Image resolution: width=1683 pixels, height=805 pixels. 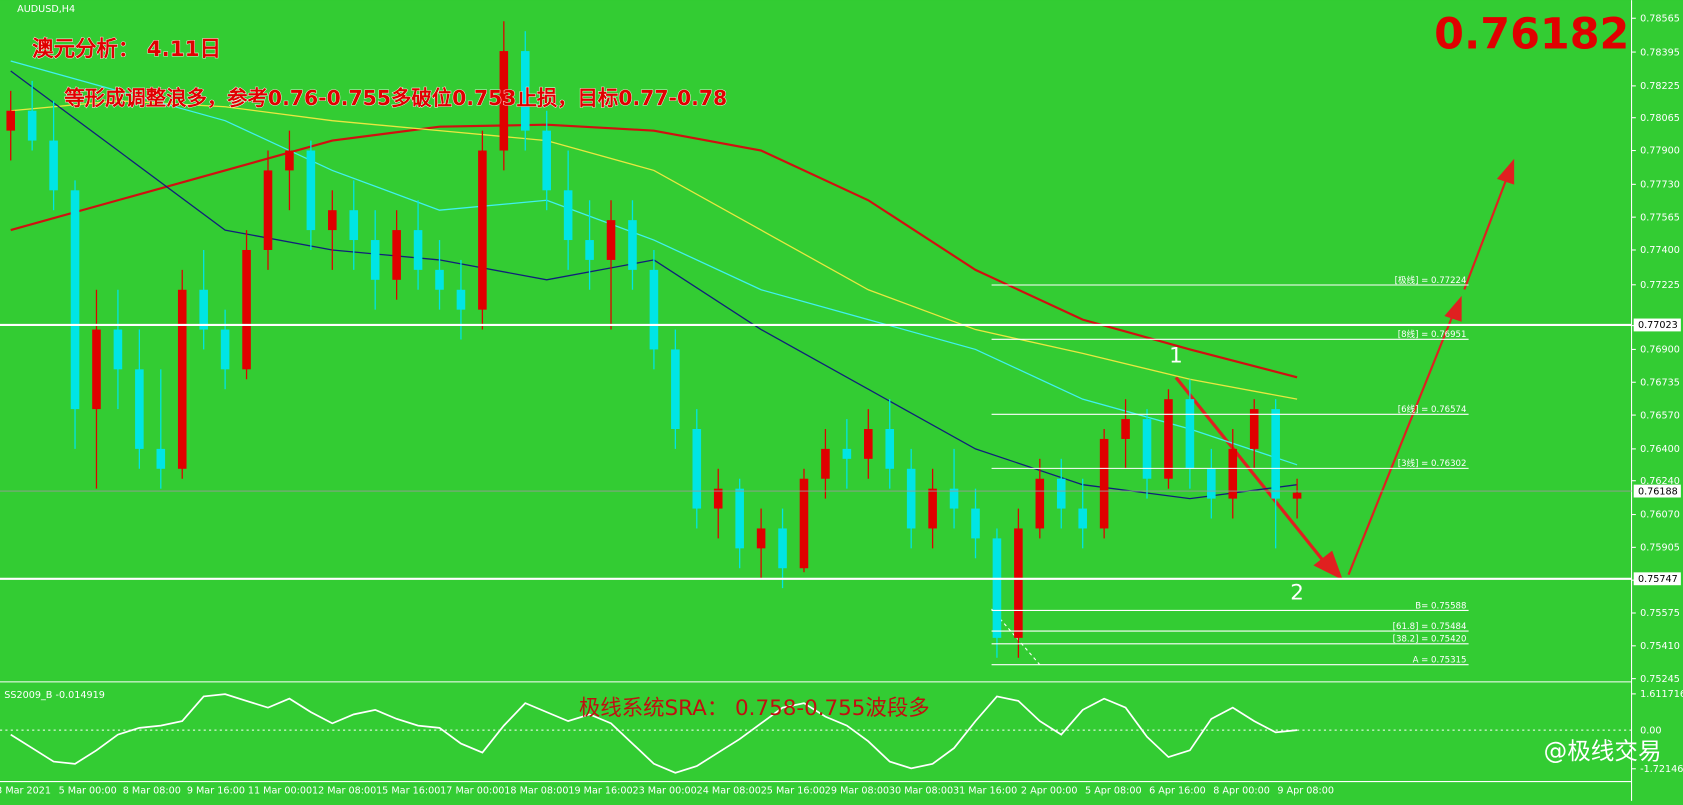 I want to click on x-tick-label: 17 Mar 00:00, so click(x=472, y=790).